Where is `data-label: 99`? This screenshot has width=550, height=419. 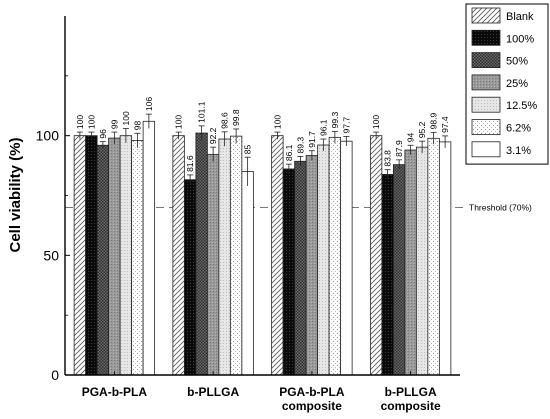
data-label: 99 is located at coordinates (114, 124).